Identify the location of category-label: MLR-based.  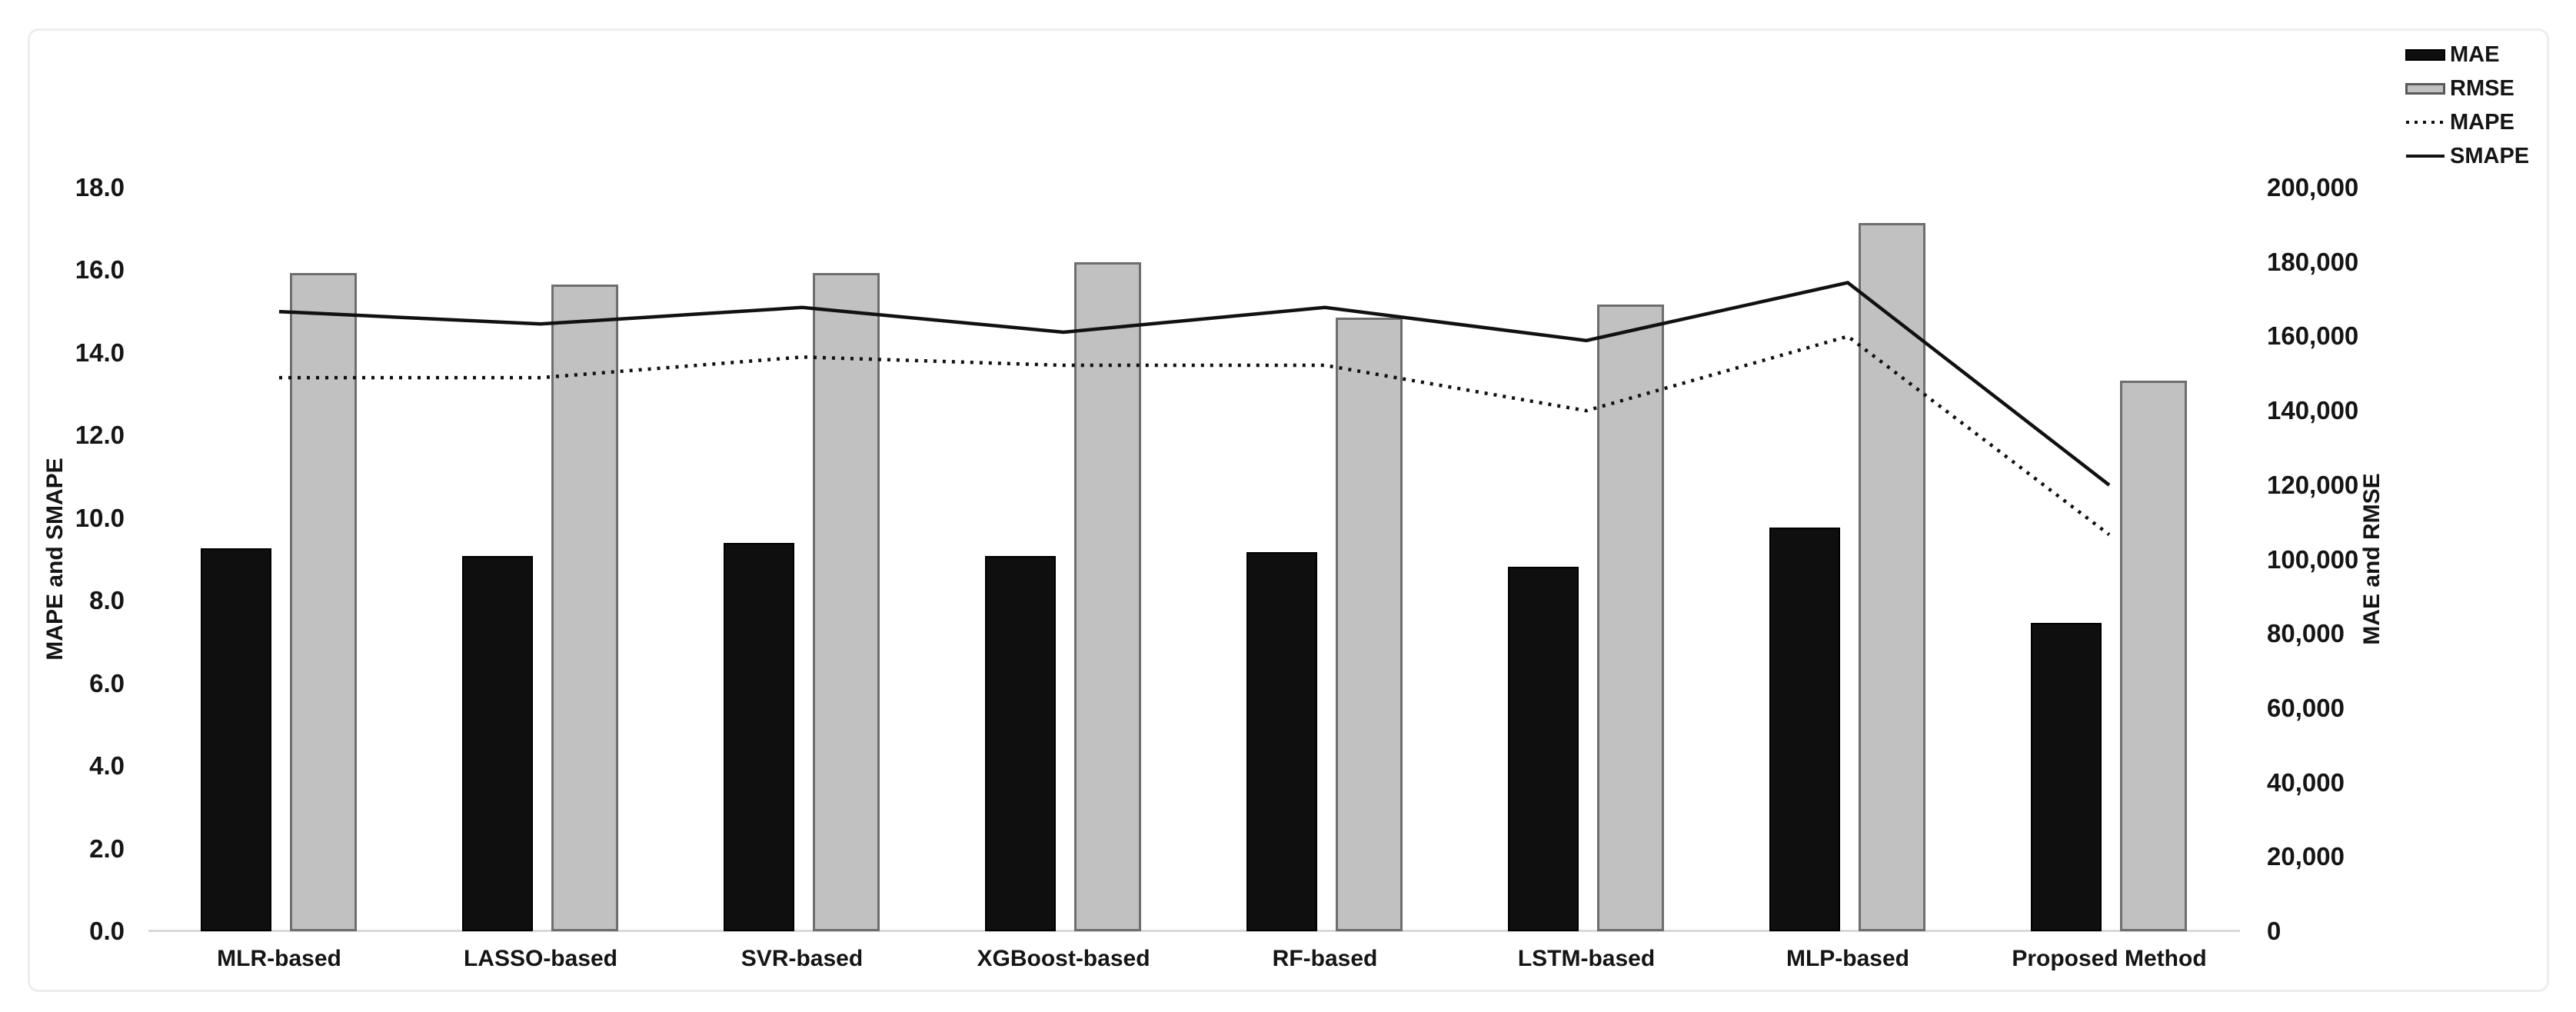
(279, 958).